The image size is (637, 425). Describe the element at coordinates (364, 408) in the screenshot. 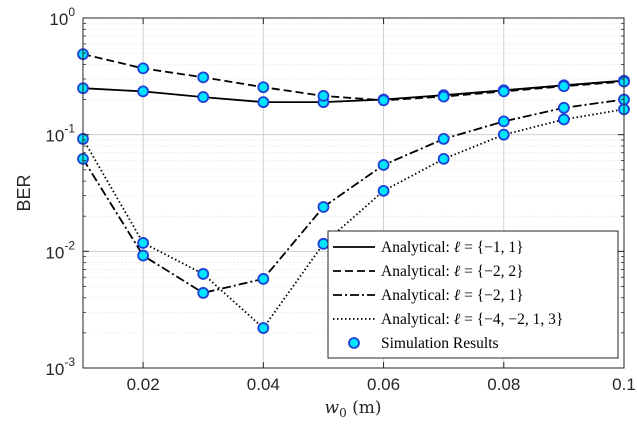

I see `x-axis-label-unit: (m)` at that location.